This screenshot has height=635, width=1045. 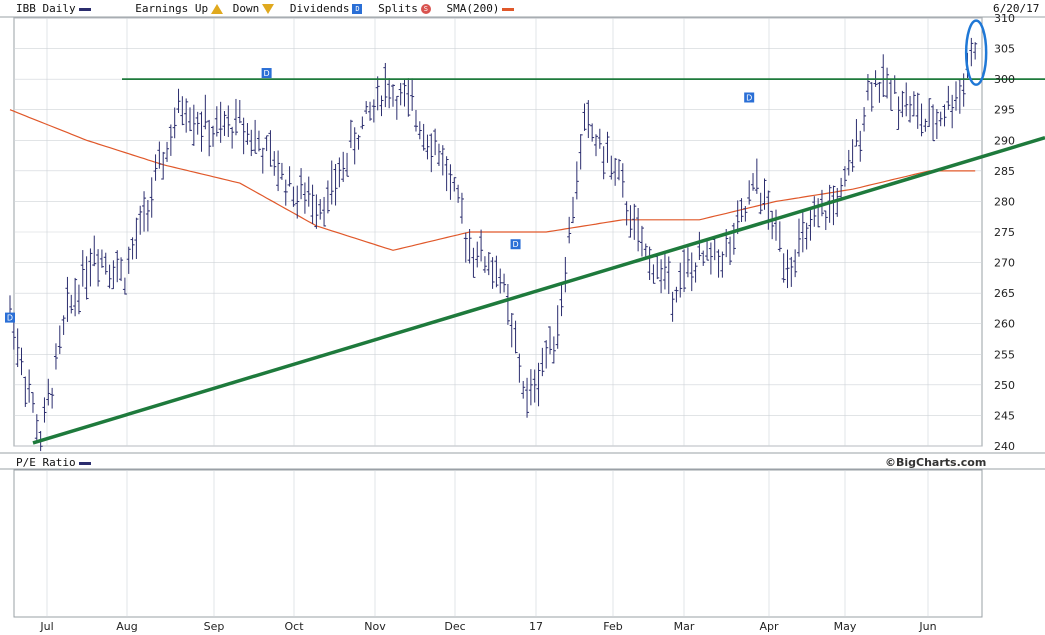 What do you see at coordinates (976, 52) in the screenshot?
I see `highlight-circle` at bounding box center [976, 52].